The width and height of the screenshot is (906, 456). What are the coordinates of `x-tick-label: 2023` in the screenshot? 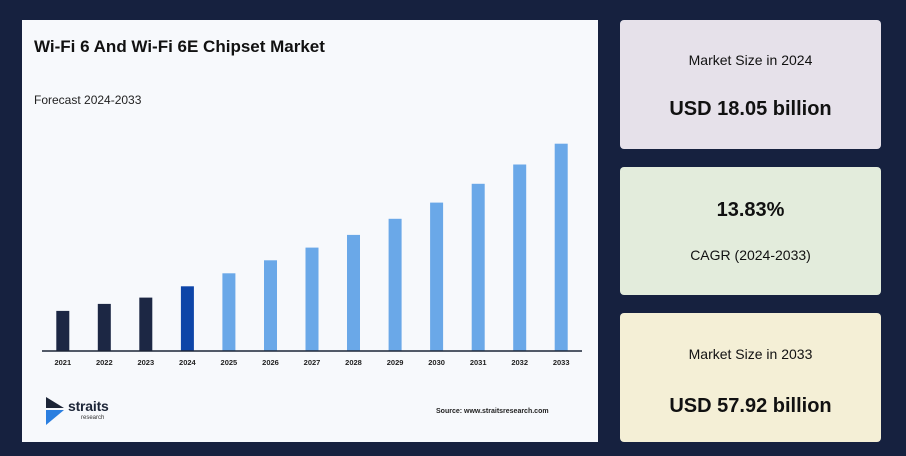 It's located at (145, 362).